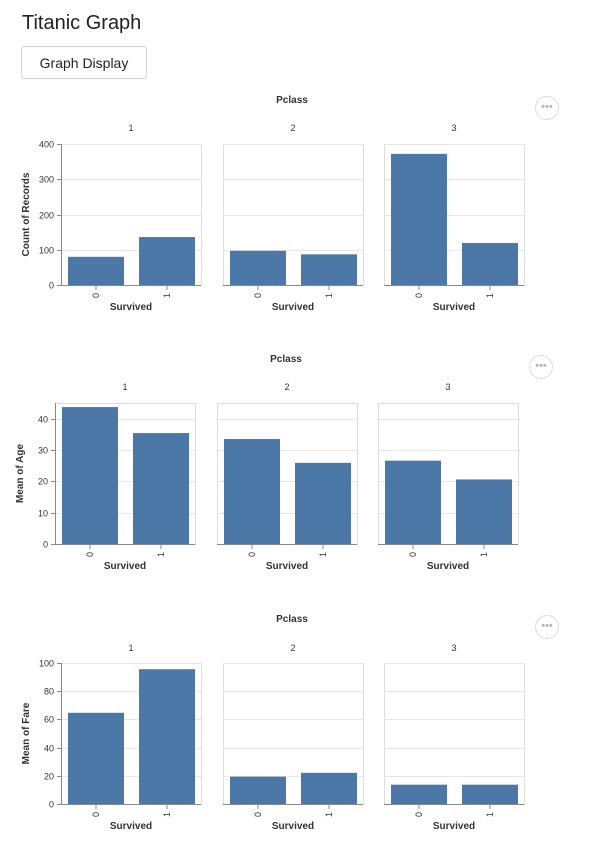  What do you see at coordinates (454, 734) in the screenshot?
I see `facet-panel` at bounding box center [454, 734].